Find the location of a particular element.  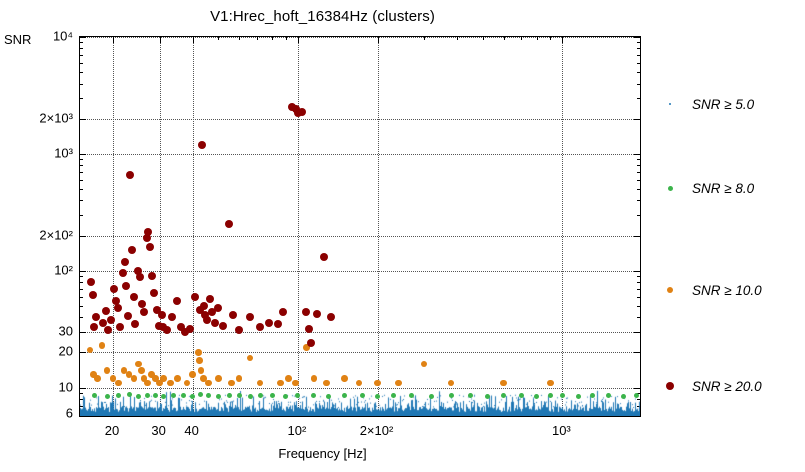

x-axis-tick-label: 10³ is located at coordinates (561, 430).